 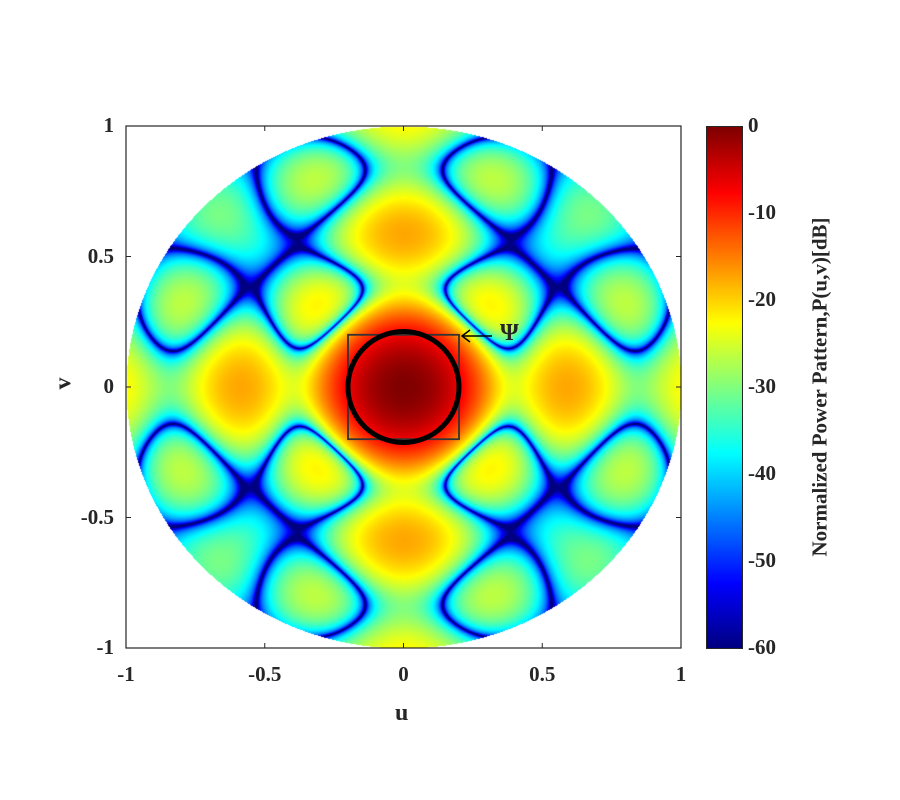 What do you see at coordinates (476, 336) in the screenshot?
I see `arrow-icon` at bounding box center [476, 336].